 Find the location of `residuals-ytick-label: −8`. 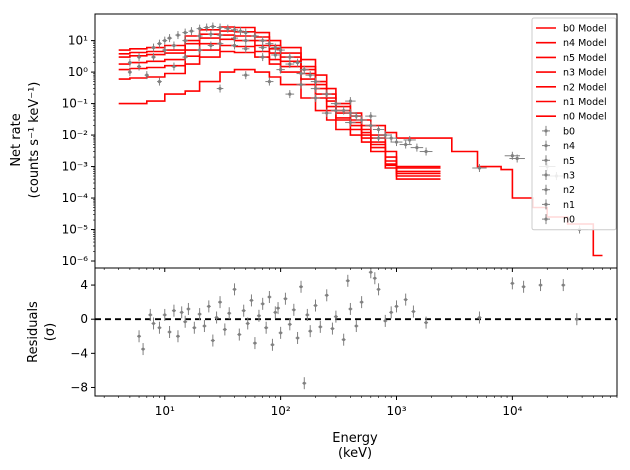

residuals-ytick-label: −8 is located at coordinates (79, 387).